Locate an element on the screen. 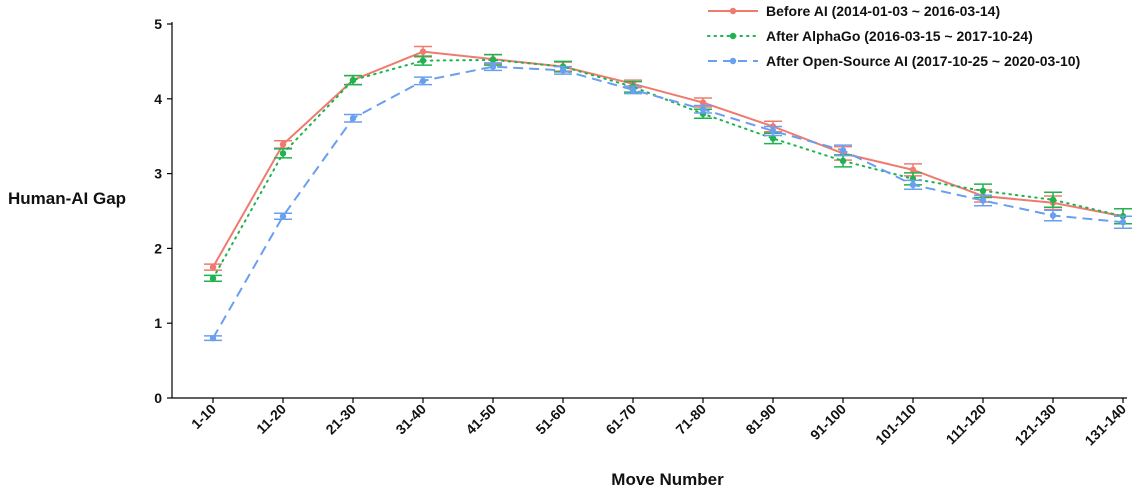  y-axis-label: Human-AI Gap is located at coordinates (67, 198).